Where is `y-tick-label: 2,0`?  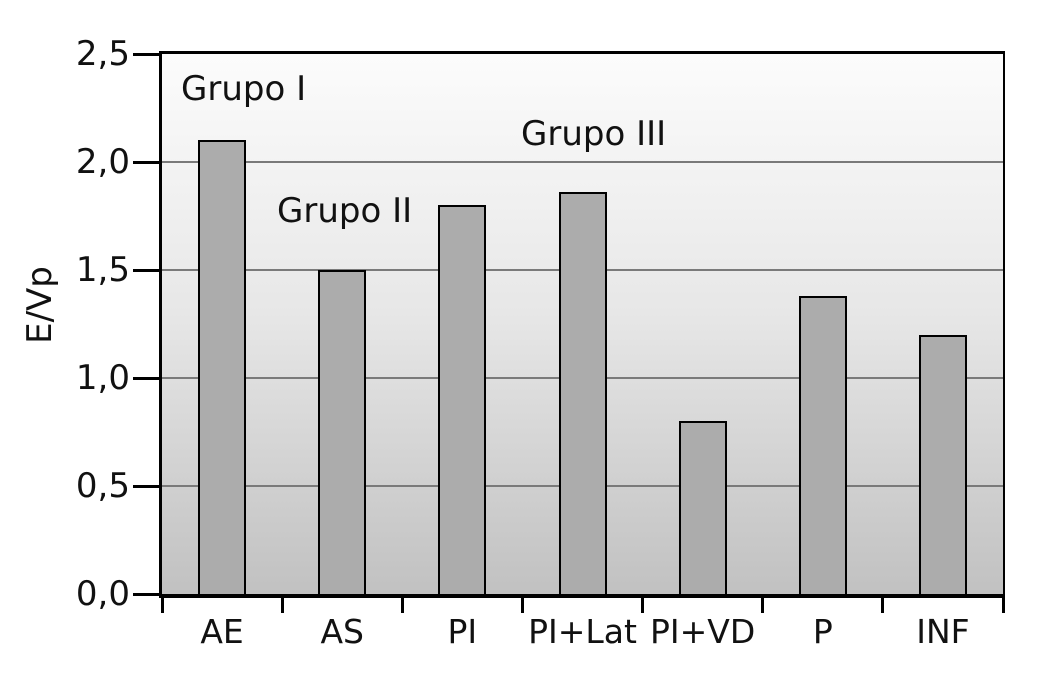
y-tick-label: 2,0 is located at coordinates (102, 162).